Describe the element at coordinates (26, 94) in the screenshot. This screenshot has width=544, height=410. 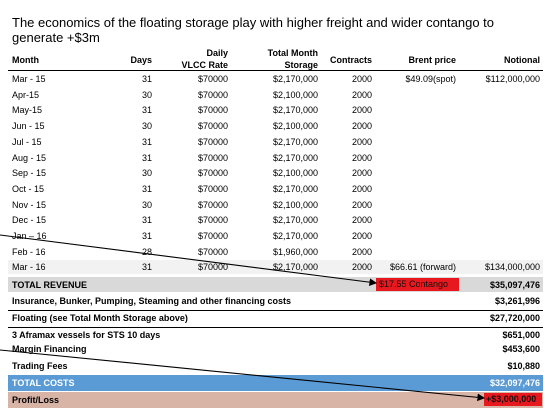
I see `cell-month: Apr-15` at that location.